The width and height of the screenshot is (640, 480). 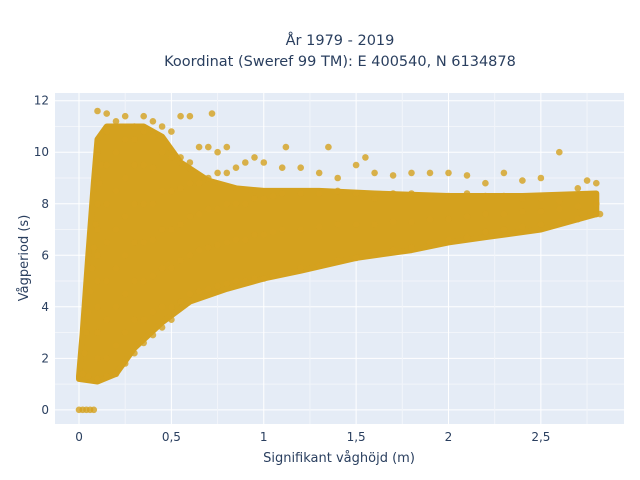 I want to click on y-tick-label: 2, so click(x=45, y=358).